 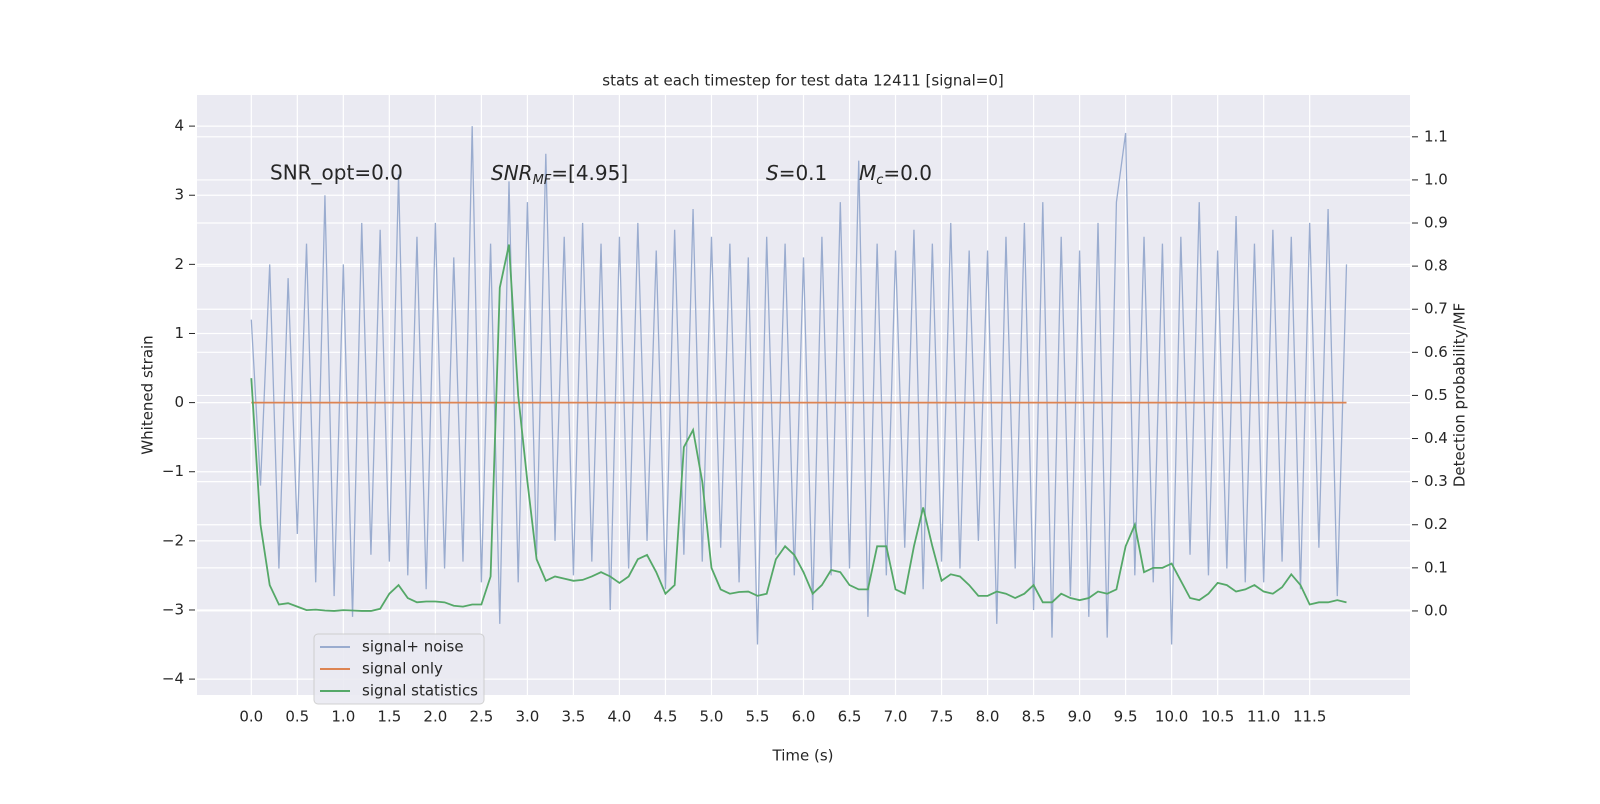 What do you see at coordinates (251, 717) in the screenshot?
I see `x-tick-label: 0.0` at bounding box center [251, 717].